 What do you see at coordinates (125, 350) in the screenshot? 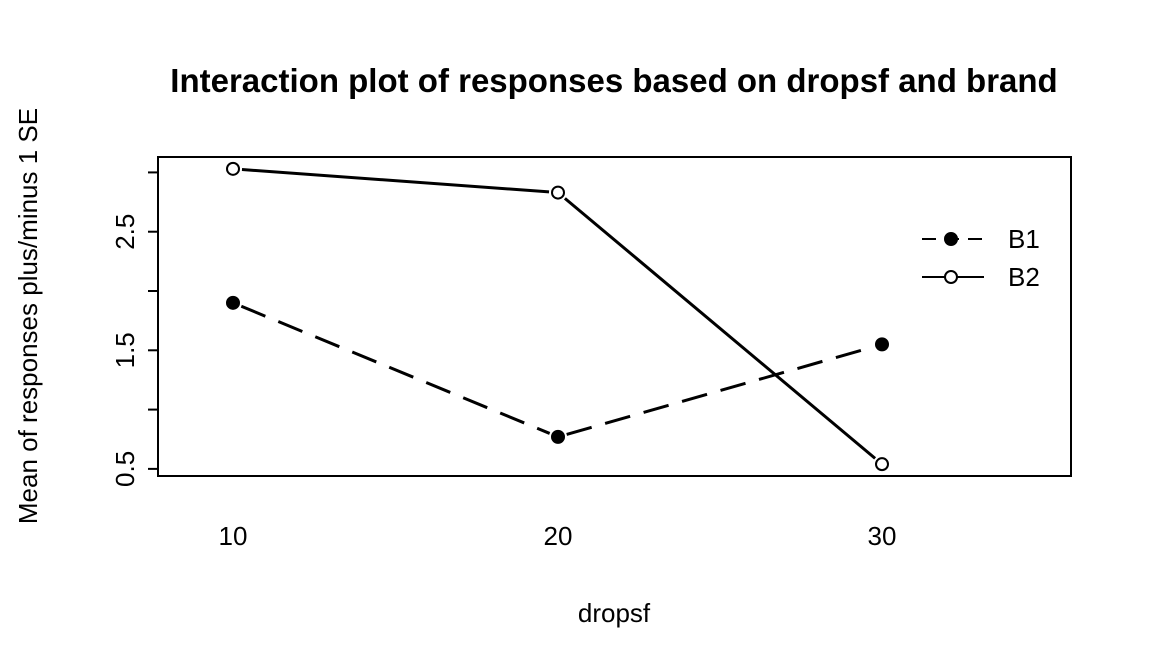
I see `y-tick-label: 1.5` at bounding box center [125, 350].